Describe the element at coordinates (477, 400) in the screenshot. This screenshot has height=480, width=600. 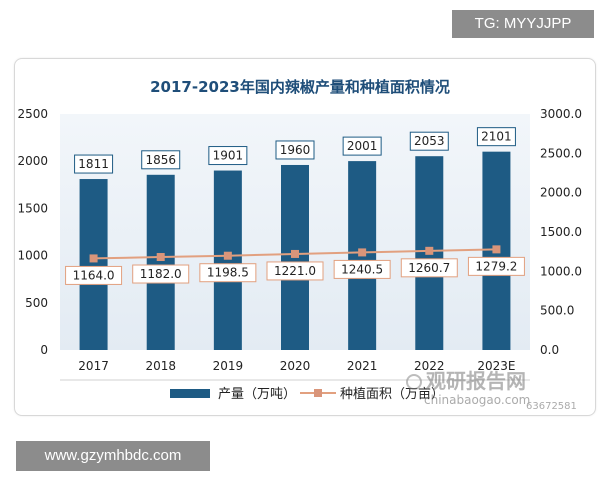
I see `watermark-en: chinabaogao.com` at that location.